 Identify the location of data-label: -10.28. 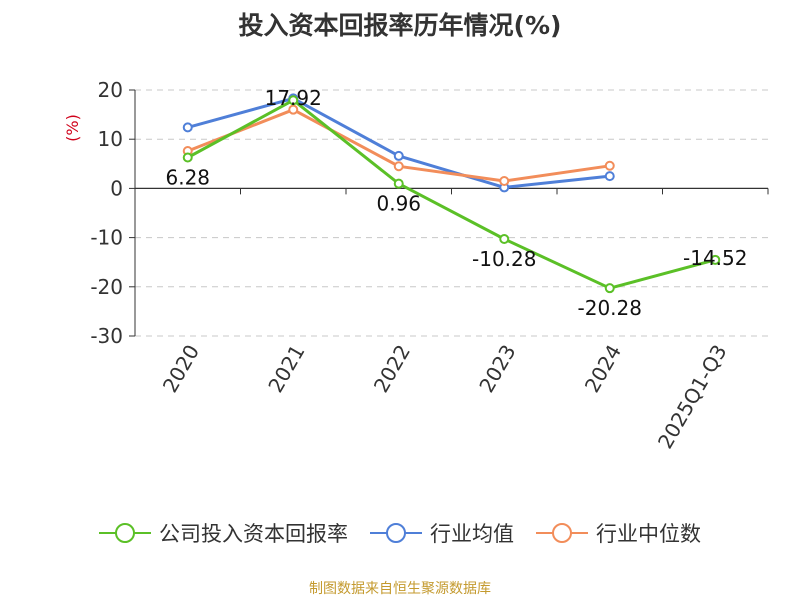
(504, 259).